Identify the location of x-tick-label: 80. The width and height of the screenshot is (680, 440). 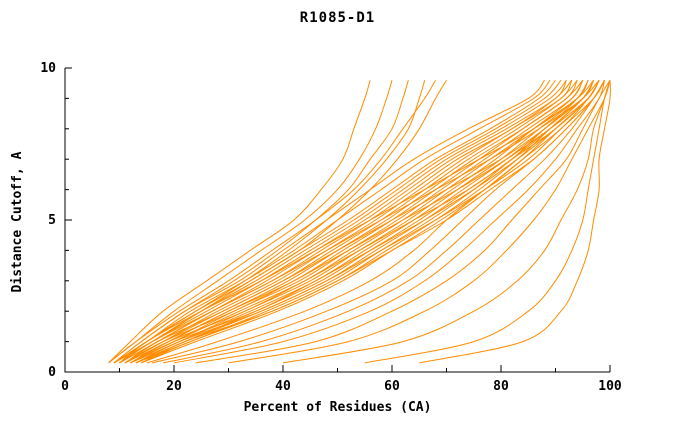
(501, 386).